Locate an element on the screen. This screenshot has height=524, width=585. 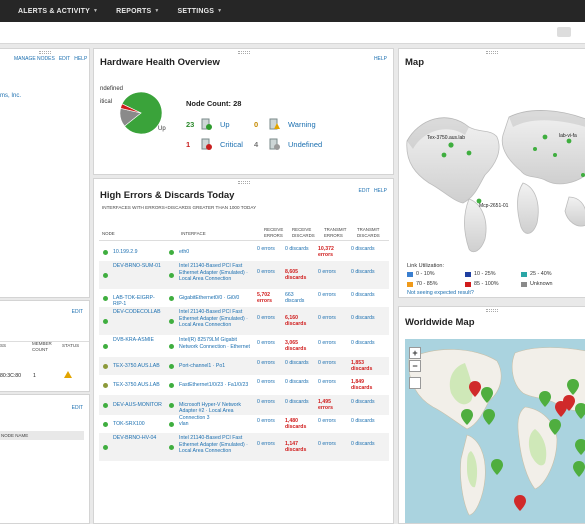
map-node-label-1: Tex-3750.aus.lab is located at coordinates (446, 138).